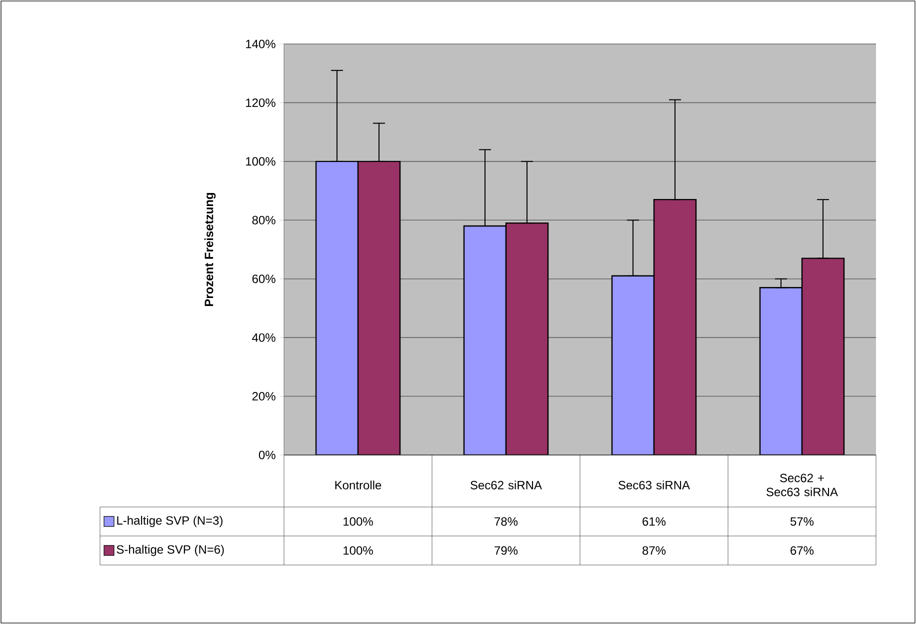 This screenshot has width=916, height=624. I want to click on y-tick-label: 140%, so click(261, 44).